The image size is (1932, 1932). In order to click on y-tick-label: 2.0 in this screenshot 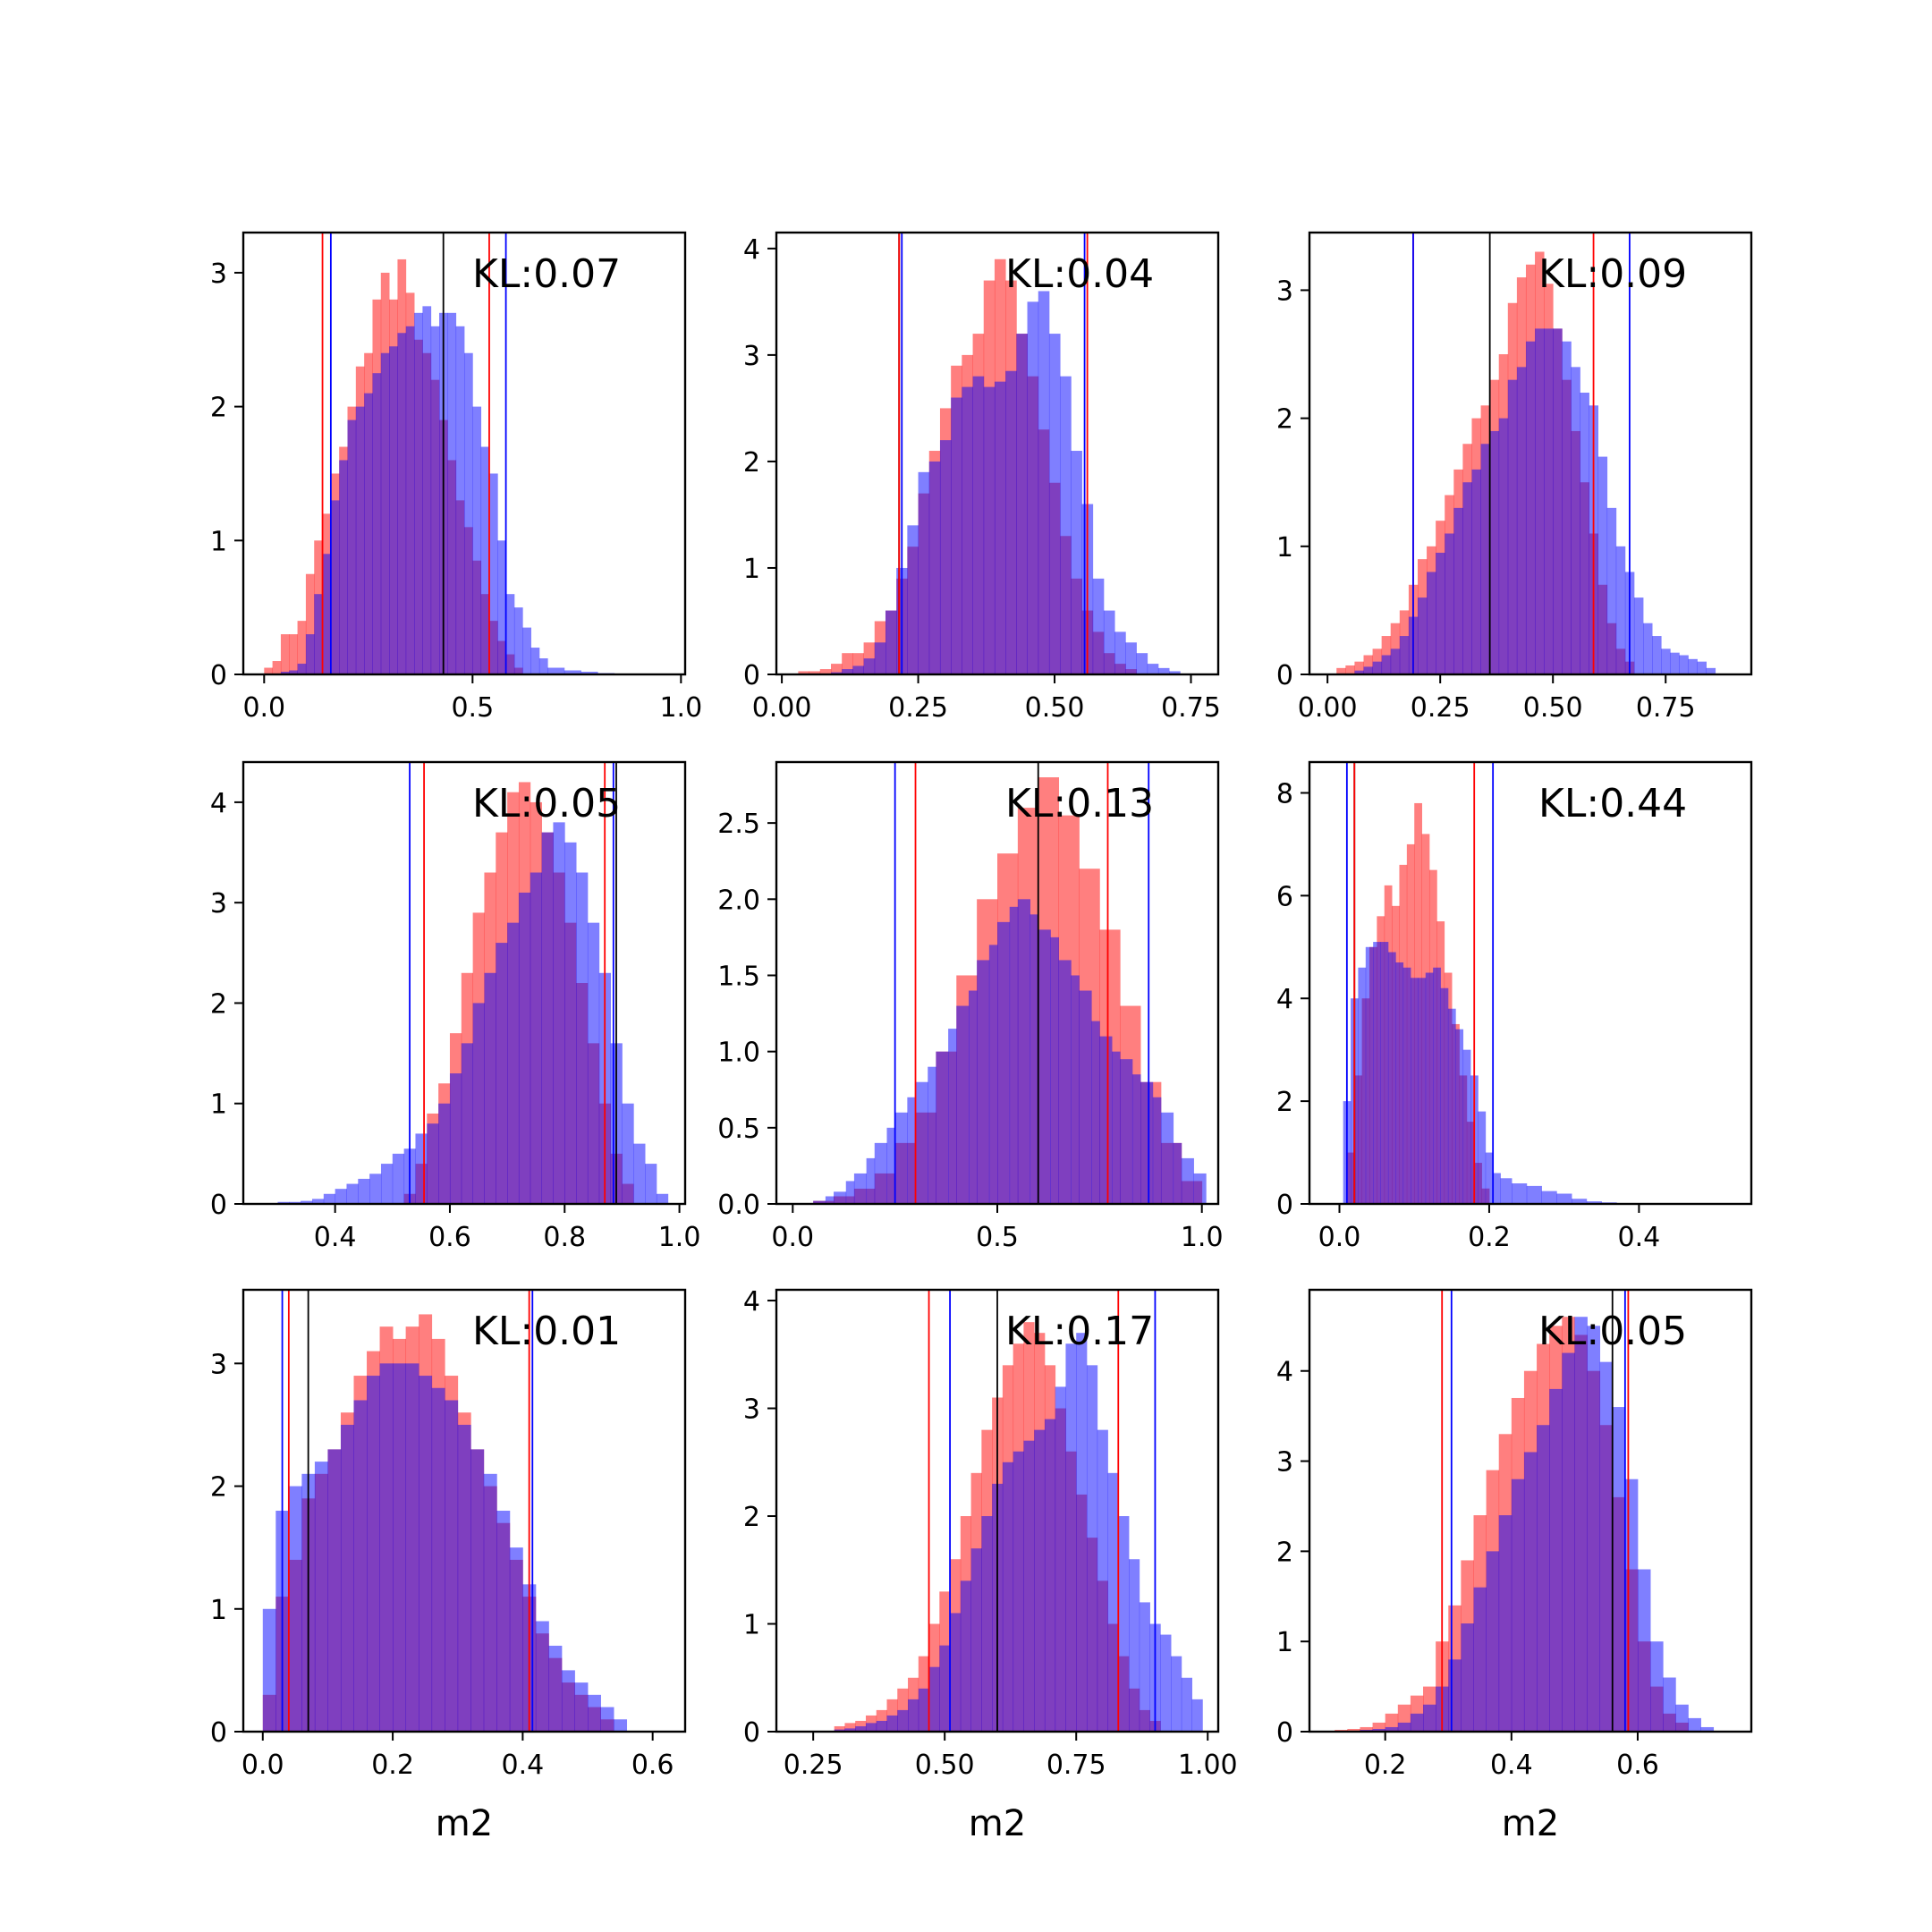, I will do `click(738, 900)`.